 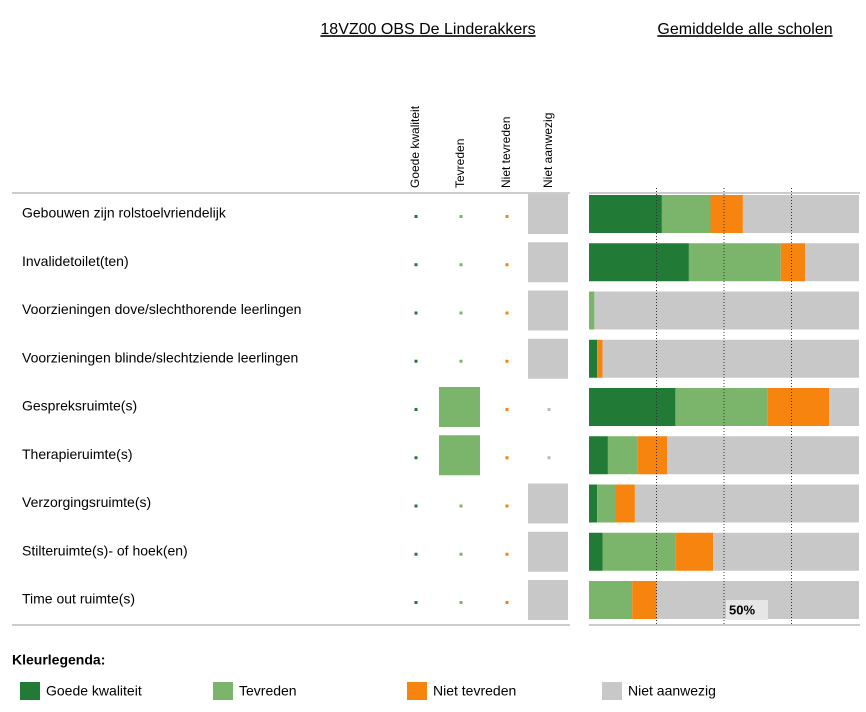 What do you see at coordinates (58, 660) in the screenshot?
I see `legend-title: Kleurlegenda:` at bounding box center [58, 660].